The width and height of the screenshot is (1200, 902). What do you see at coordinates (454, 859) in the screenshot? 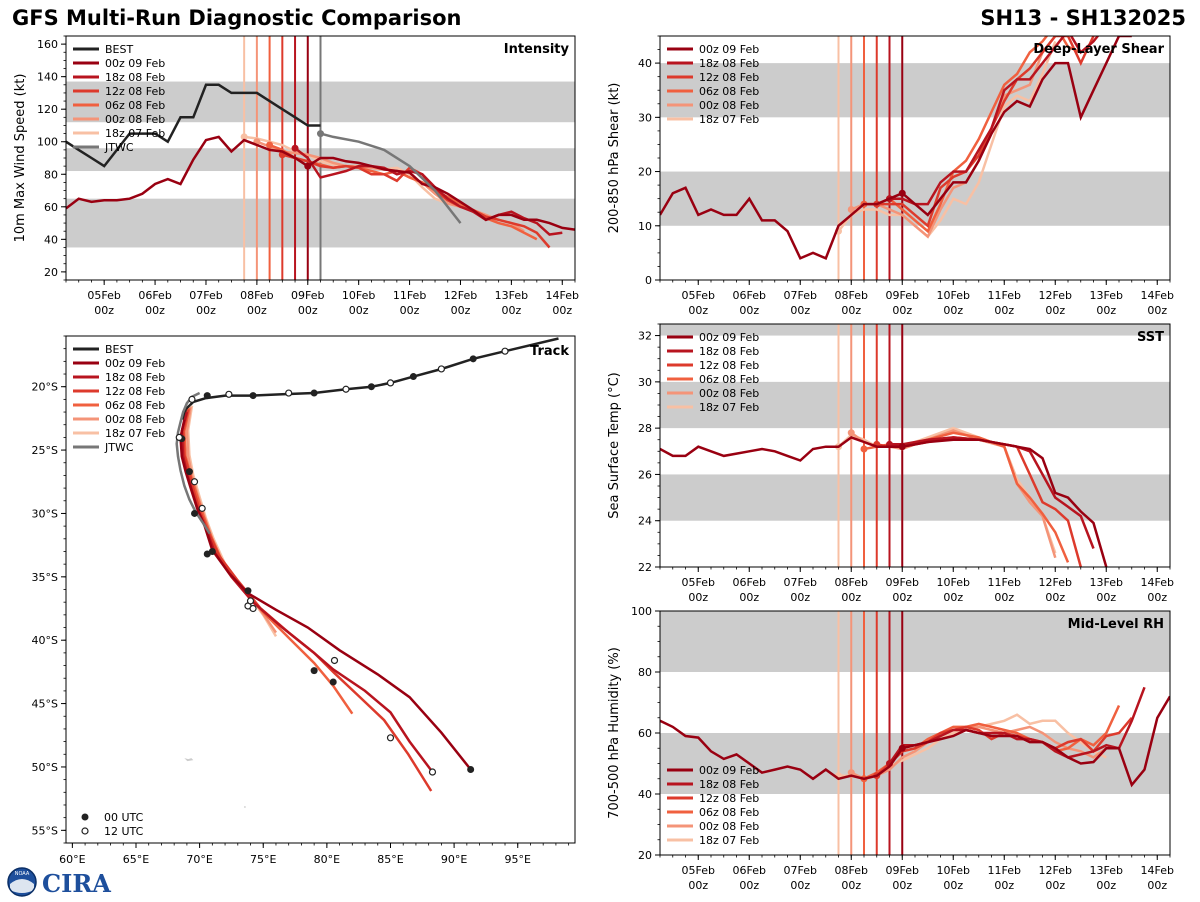
I see `x-tick-label: 90°E` at bounding box center [454, 859].